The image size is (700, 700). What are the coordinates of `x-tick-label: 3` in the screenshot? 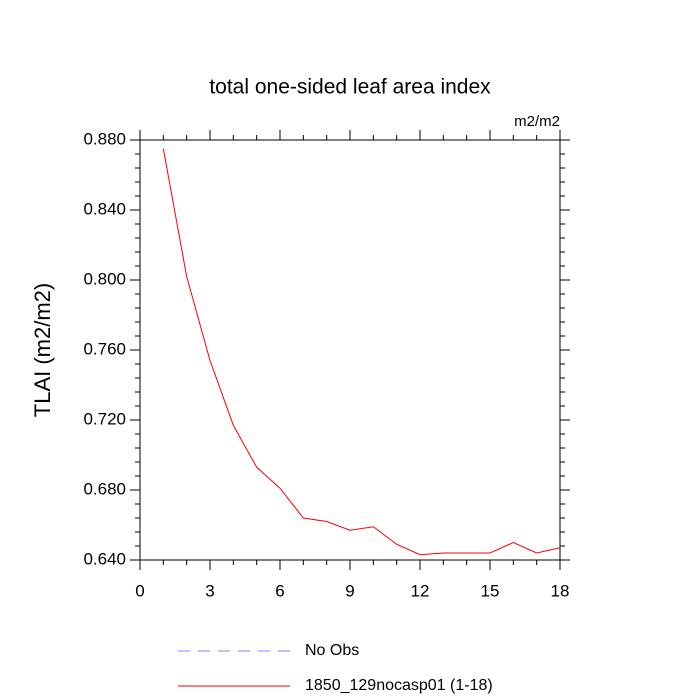 It's located at (209, 590).